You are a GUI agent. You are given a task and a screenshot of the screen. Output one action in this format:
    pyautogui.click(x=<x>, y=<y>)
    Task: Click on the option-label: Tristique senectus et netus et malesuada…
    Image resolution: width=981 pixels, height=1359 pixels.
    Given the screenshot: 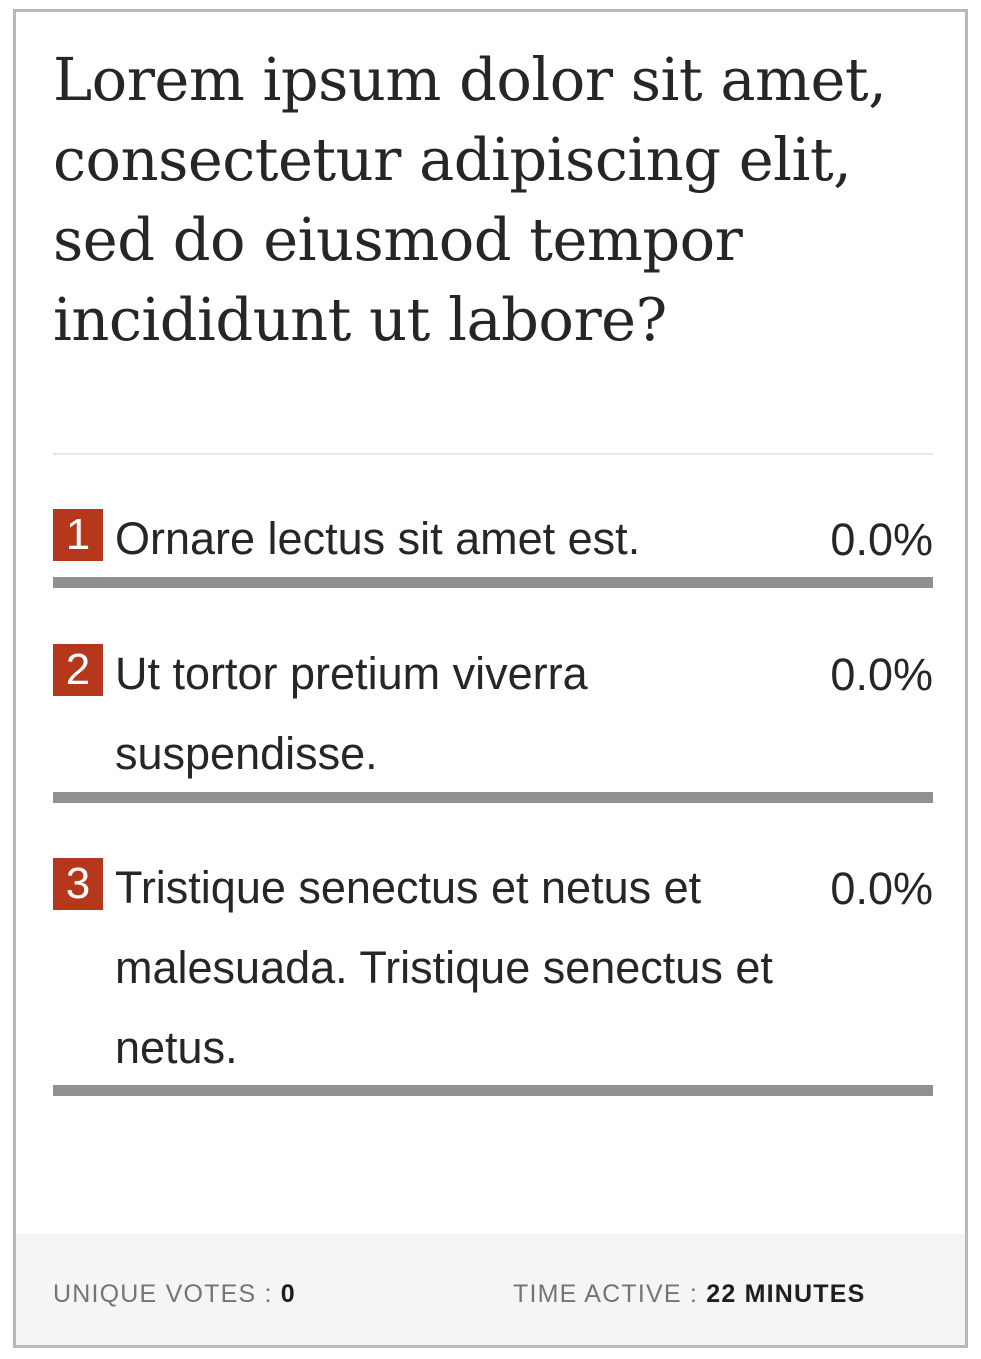 What is the action you would take?
    pyautogui.click(x=444, y=967)
    